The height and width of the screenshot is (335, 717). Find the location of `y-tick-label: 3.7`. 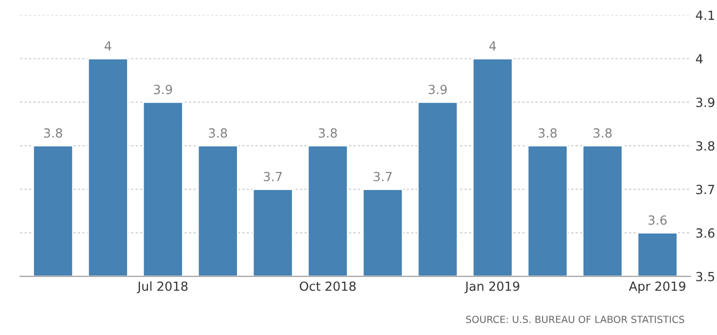

y-tick-label: 3.7 is located at coordinates (705, 189).